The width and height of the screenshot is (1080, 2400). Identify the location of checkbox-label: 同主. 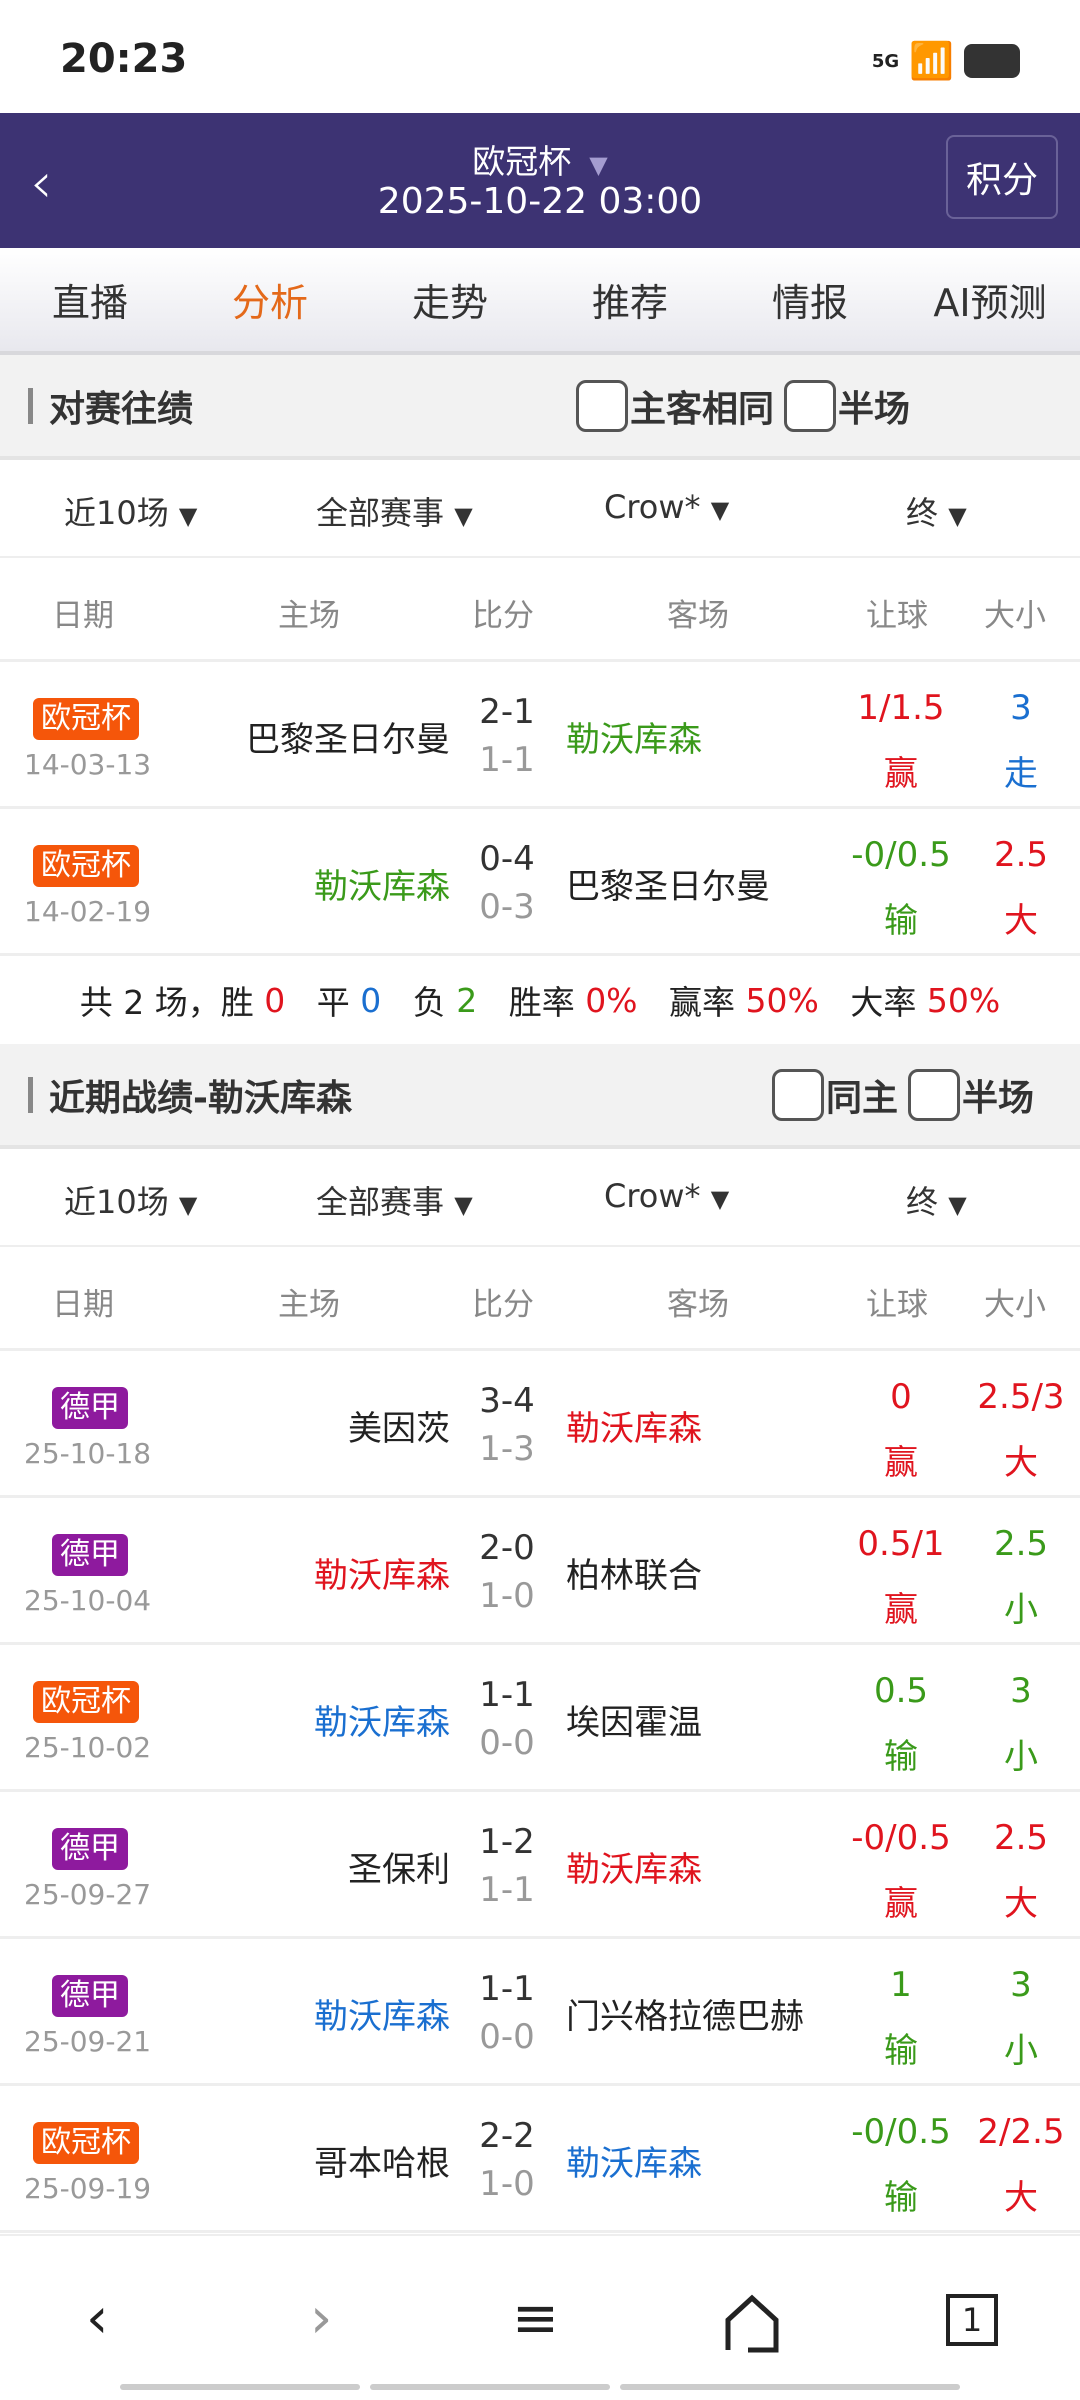
(861, 1098).